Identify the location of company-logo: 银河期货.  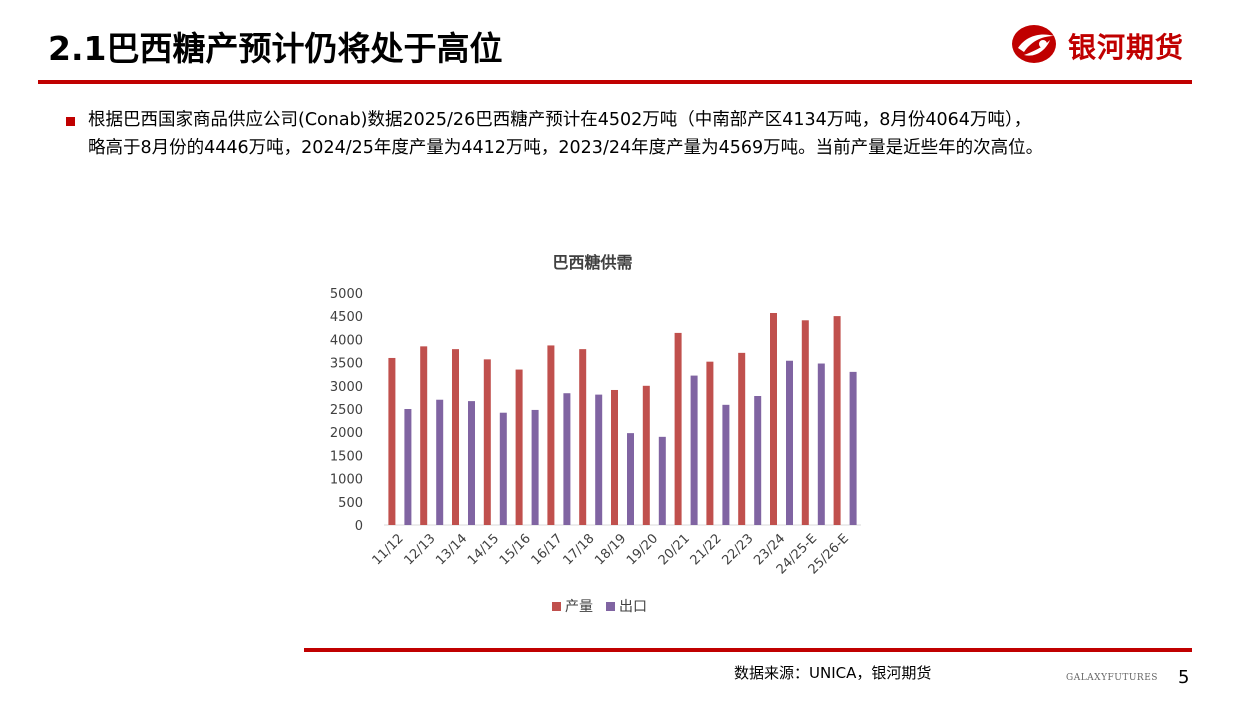
(1102, 44).